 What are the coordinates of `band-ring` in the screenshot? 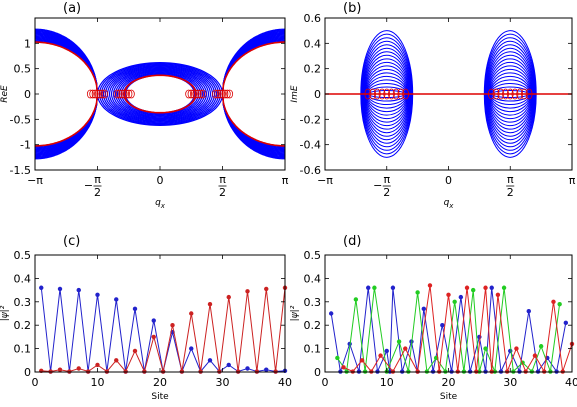 It's located at (159, 94).